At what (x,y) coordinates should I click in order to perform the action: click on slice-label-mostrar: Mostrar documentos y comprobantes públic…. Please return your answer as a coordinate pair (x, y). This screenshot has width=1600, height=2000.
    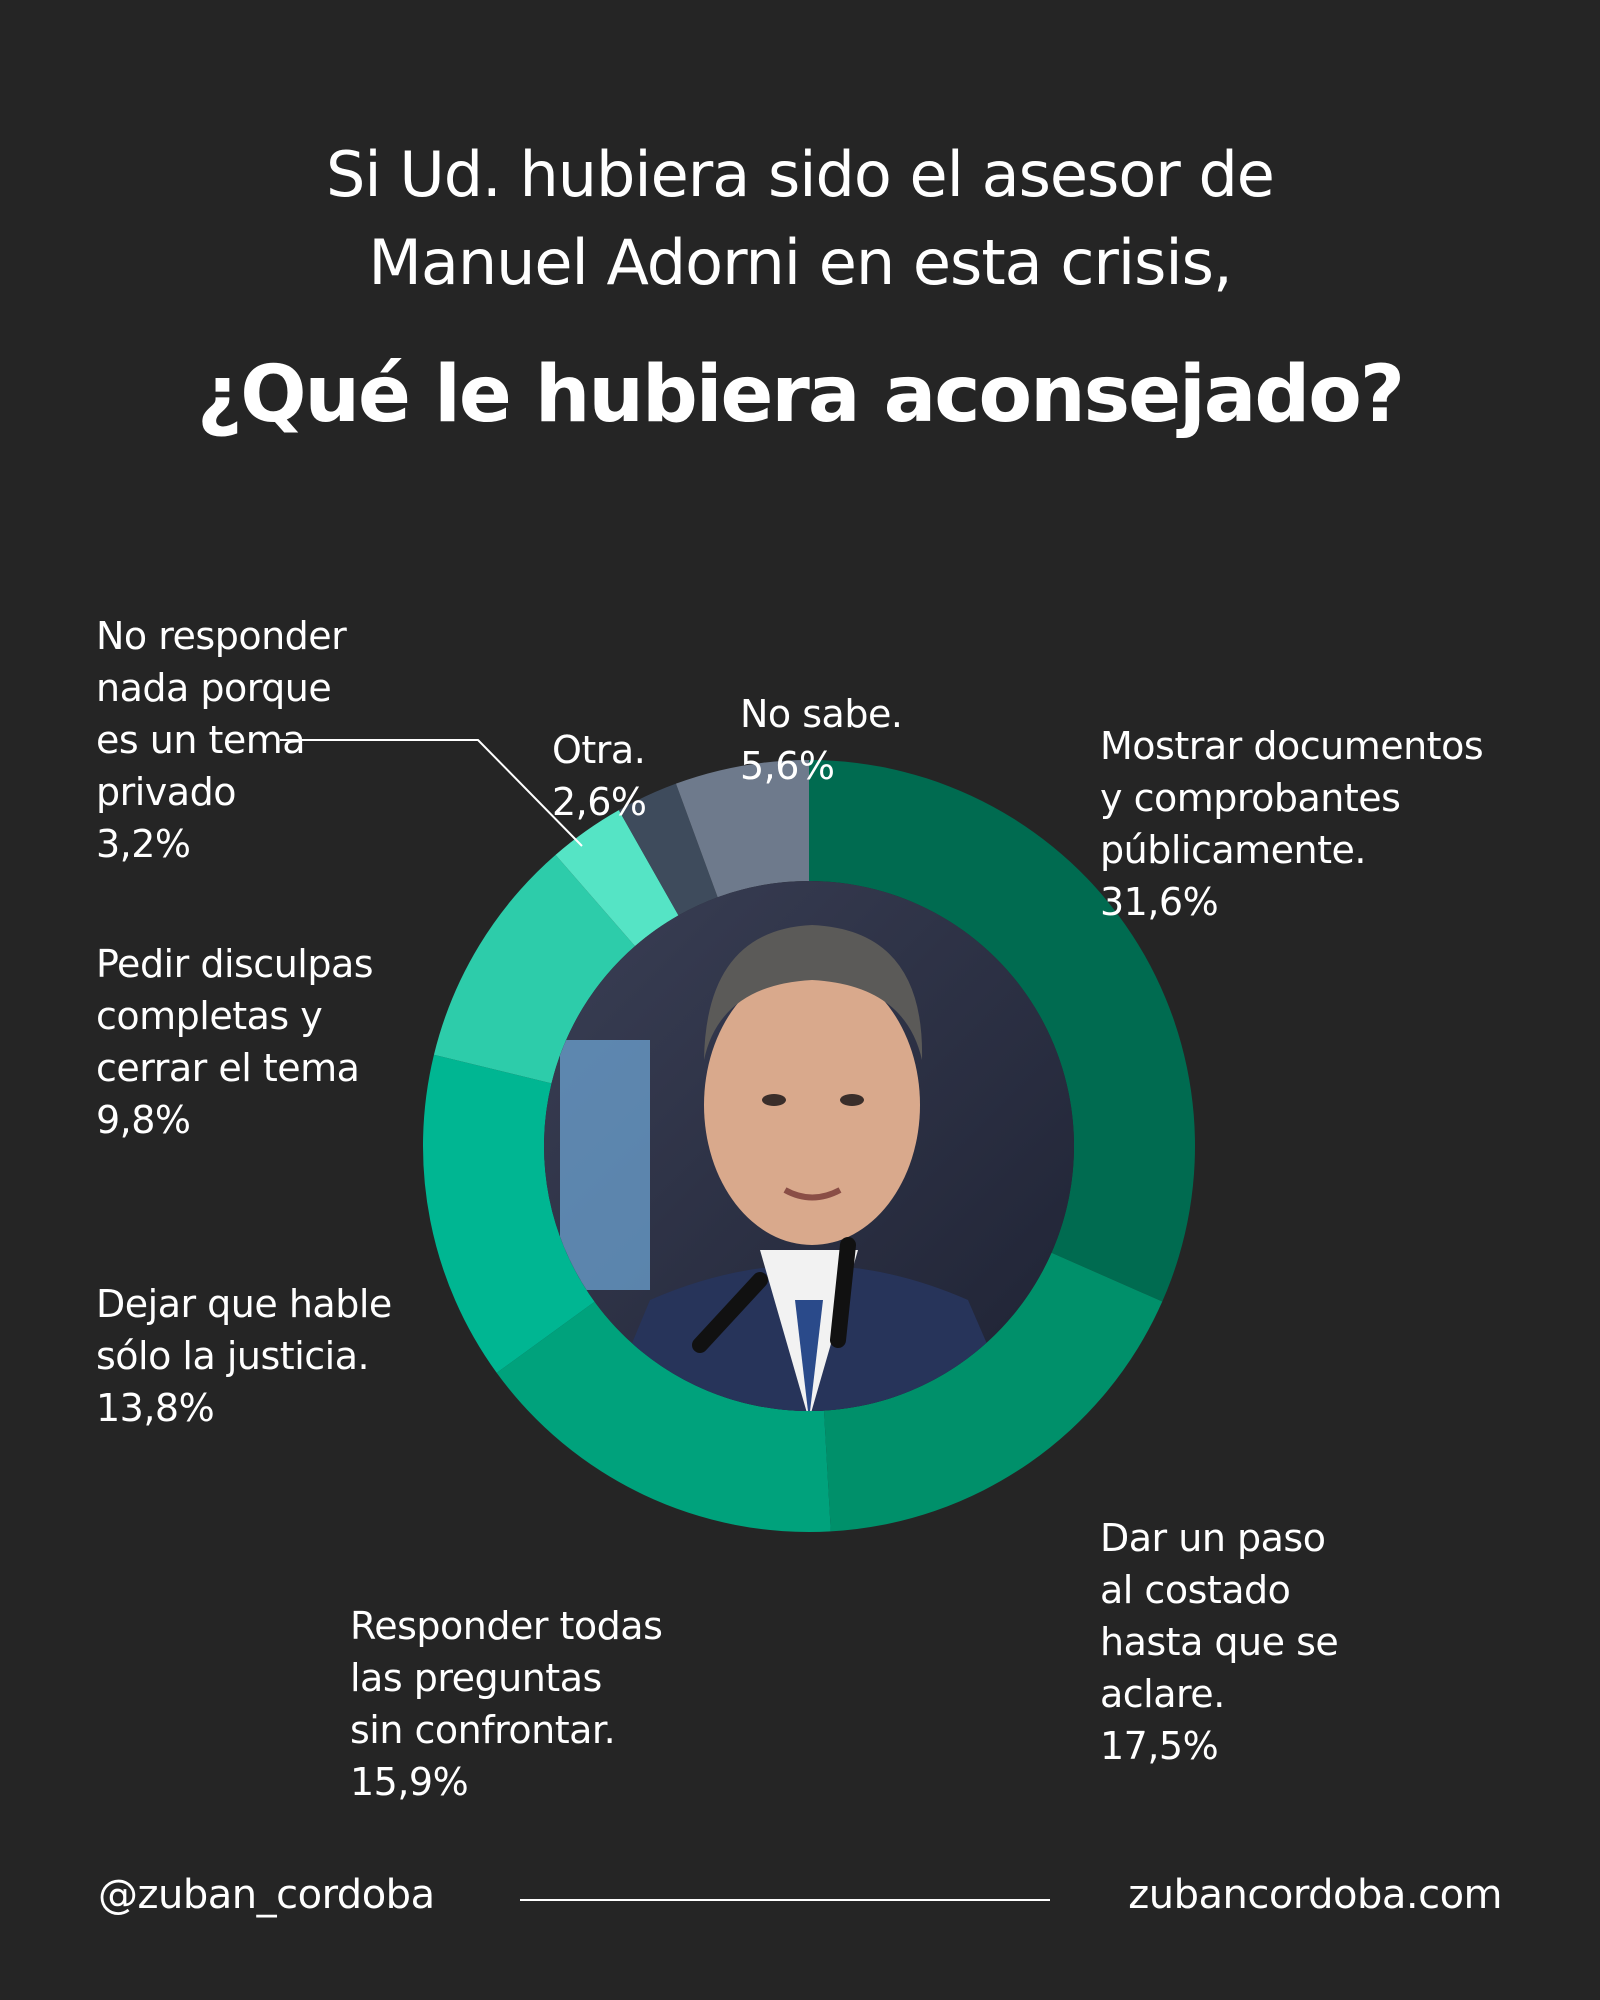
    Looking at the image, I should click on (1292, 824).